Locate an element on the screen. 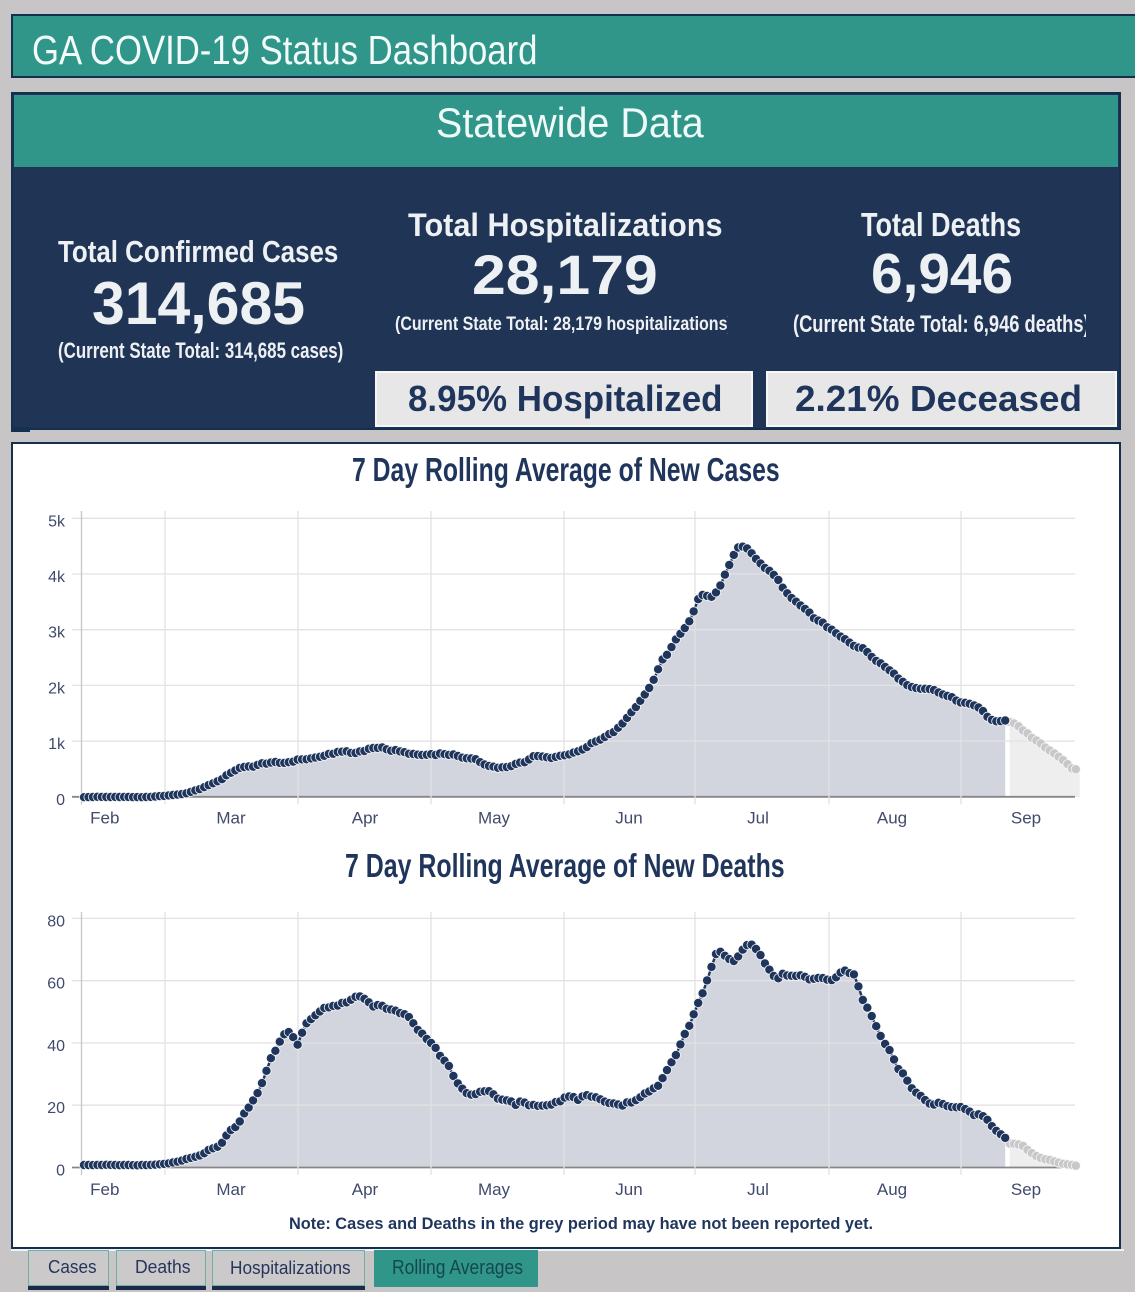 The width and height of the screenshot is (1135, 1292). svg-text: 80 is located at coordinates (56, 921).